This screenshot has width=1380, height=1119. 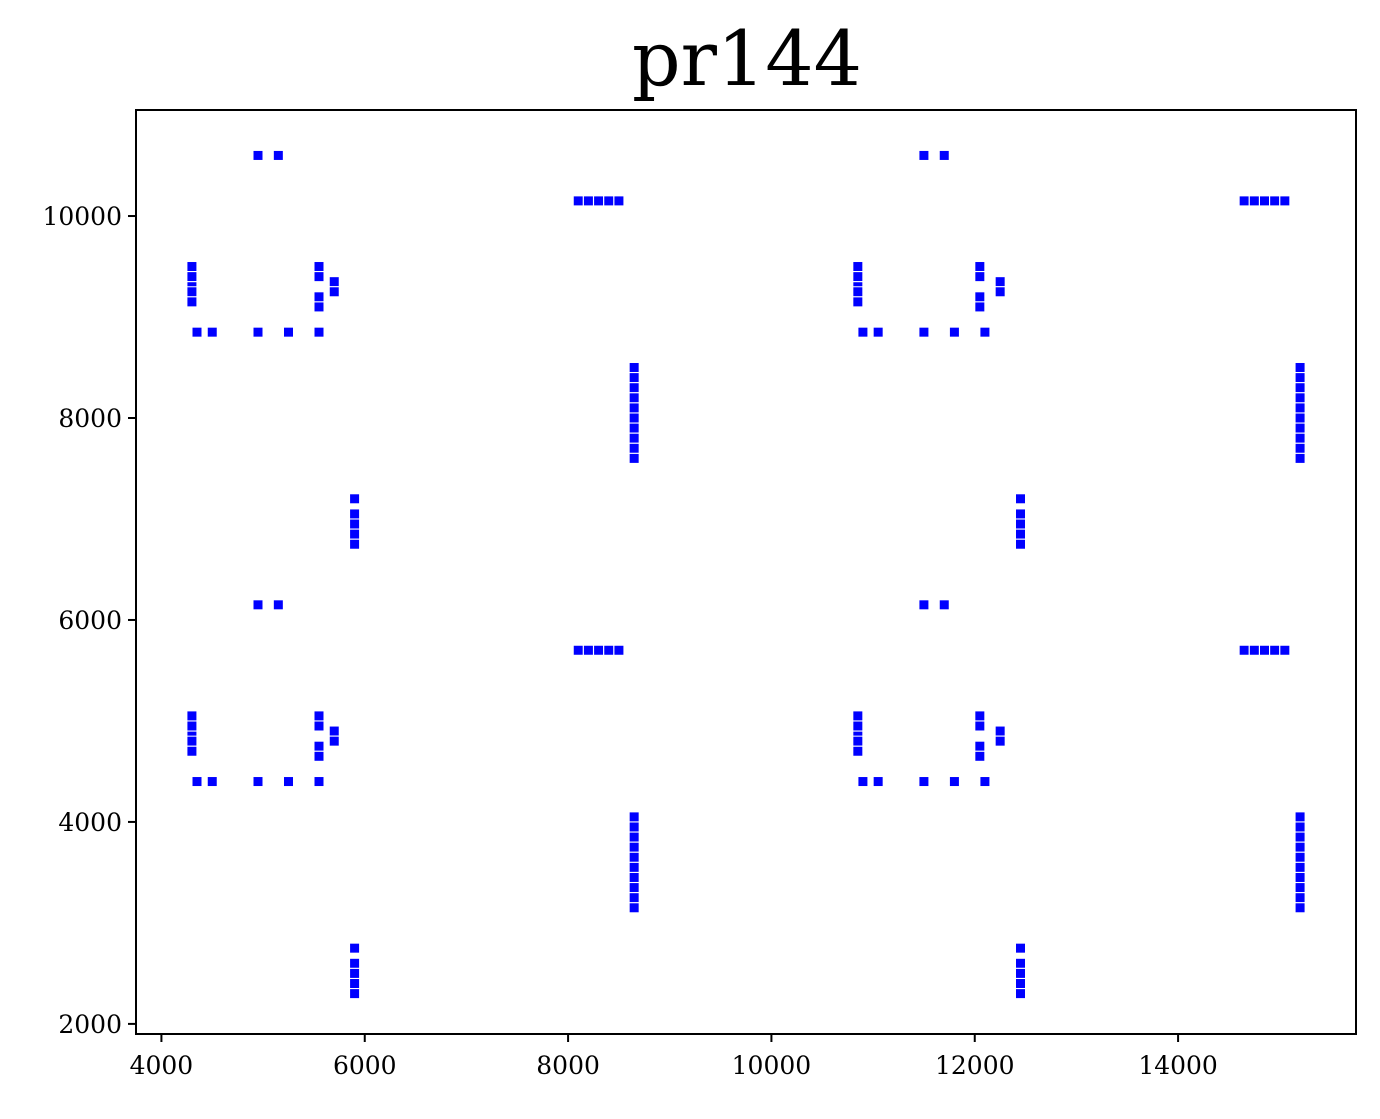 I want to click on y-tick-label: 4000, so click(x=90, y=822).